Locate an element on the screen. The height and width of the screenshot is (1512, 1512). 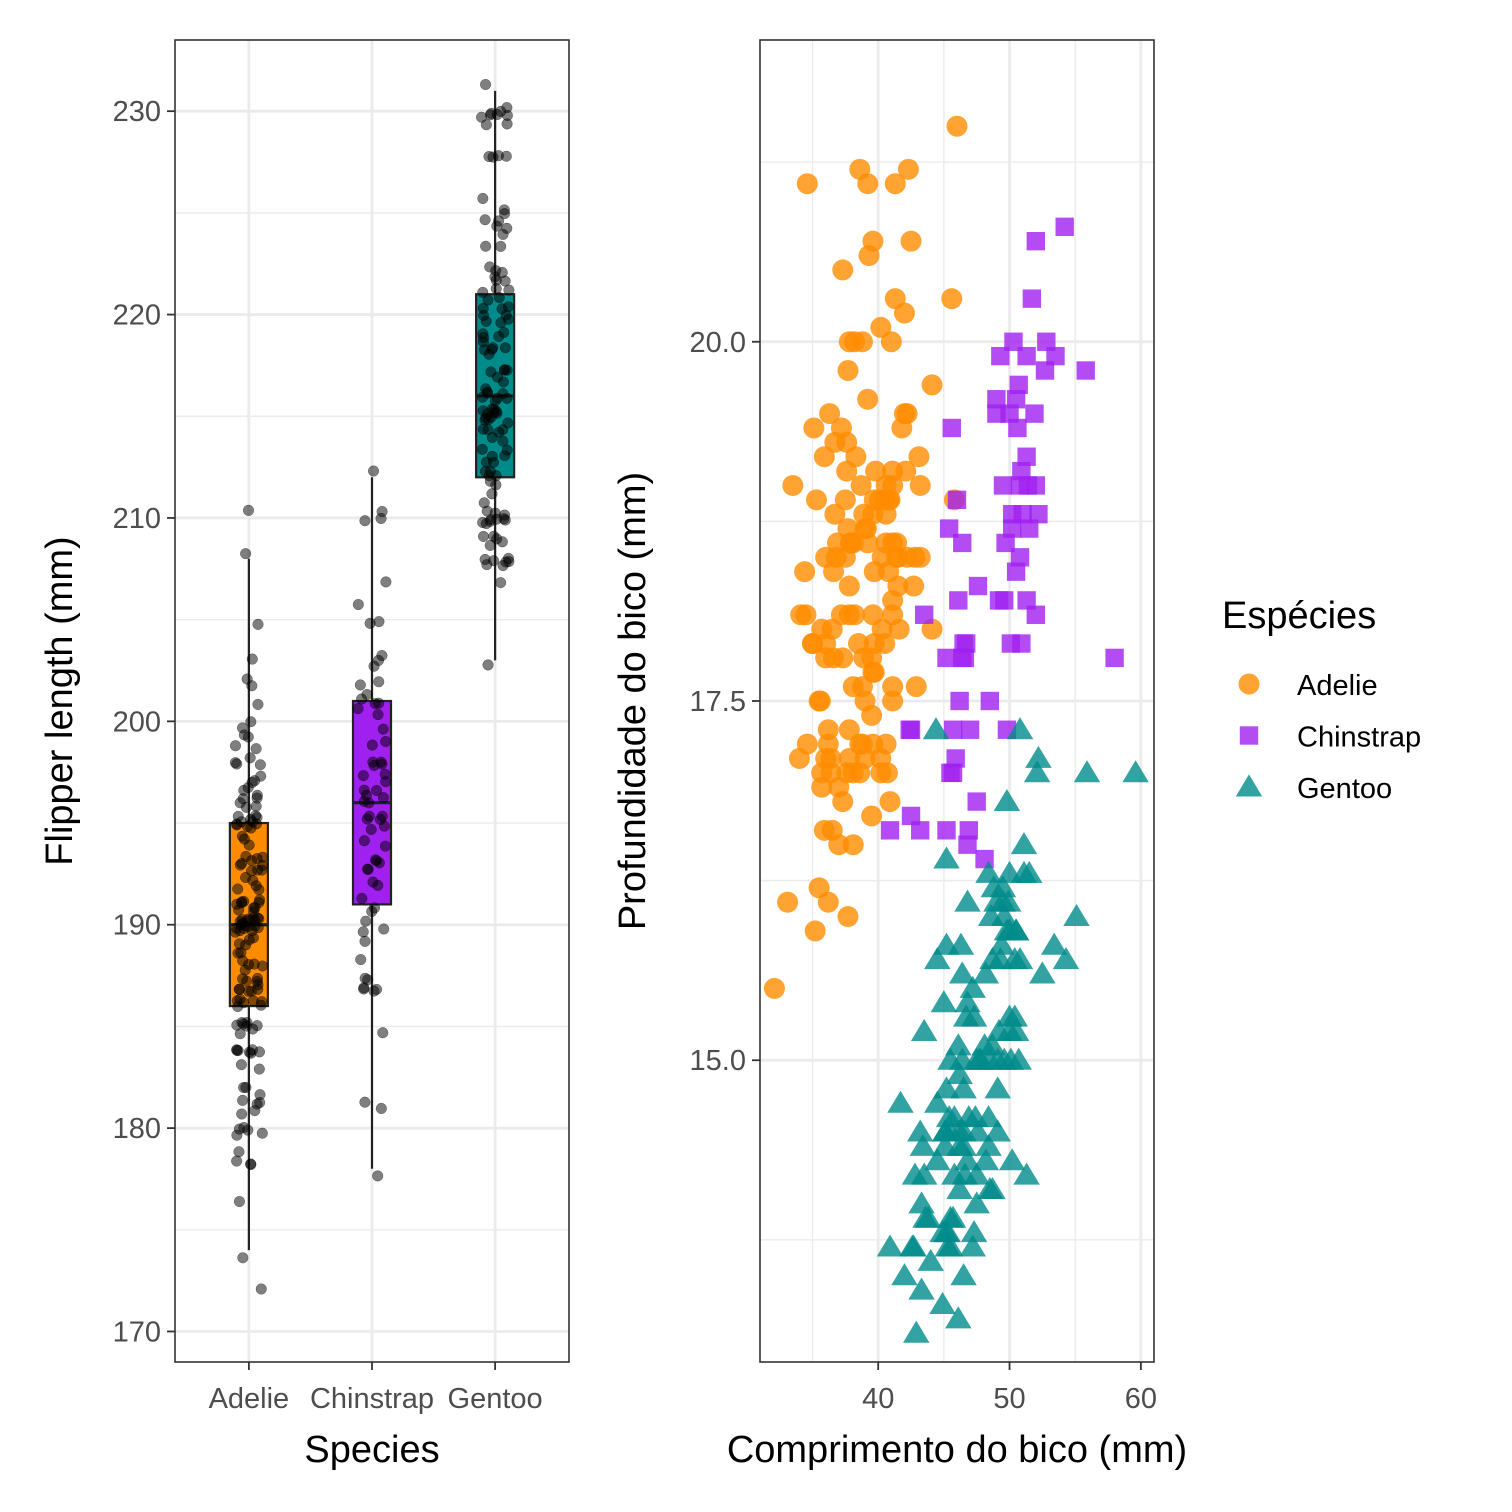
legend-item-adelie: Adelie is located at coordinates (1308, 686).